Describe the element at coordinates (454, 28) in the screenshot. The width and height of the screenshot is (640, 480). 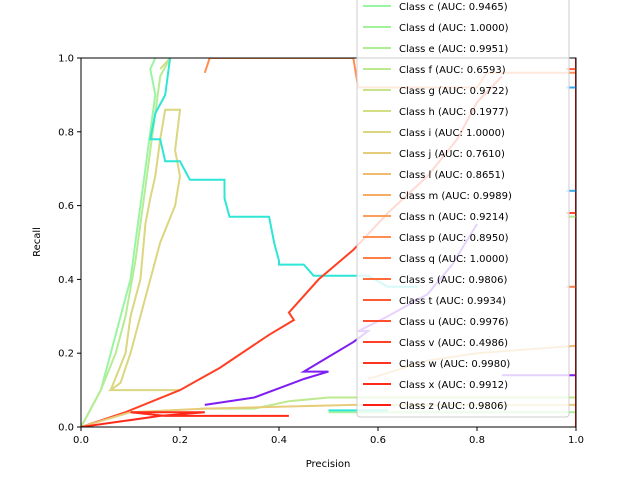
I see `legend-label: Class d (AUC: 1.0000)` at that location.